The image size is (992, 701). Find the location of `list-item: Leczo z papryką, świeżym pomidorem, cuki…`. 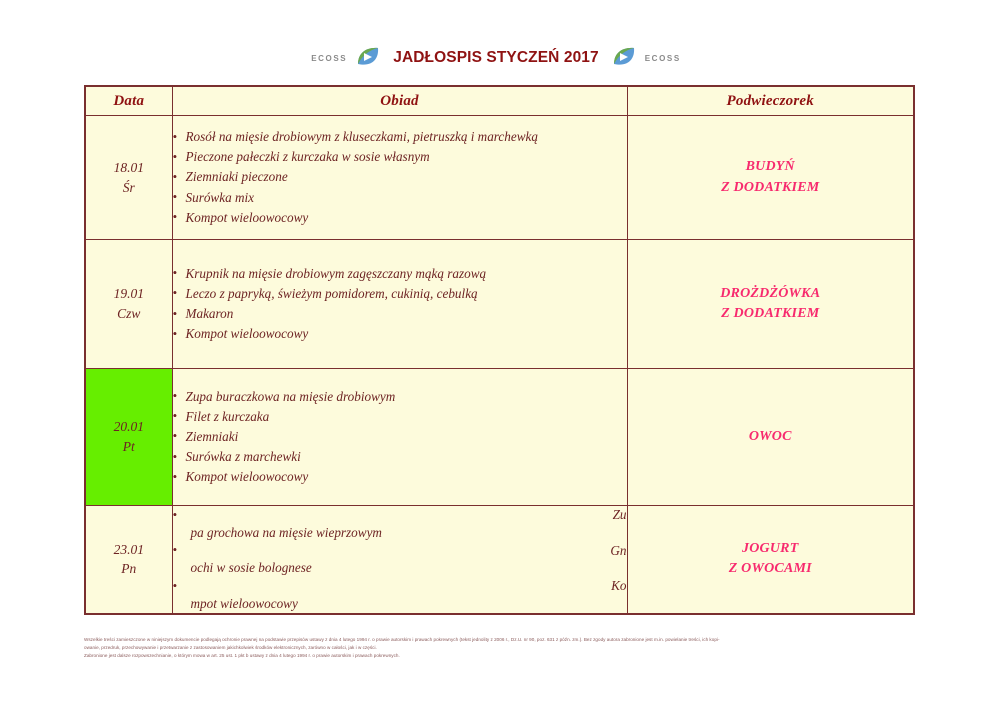

list-item: Leczo z papryką, świeżym pomidorem, cuki… is located at coordinates (400, 293).